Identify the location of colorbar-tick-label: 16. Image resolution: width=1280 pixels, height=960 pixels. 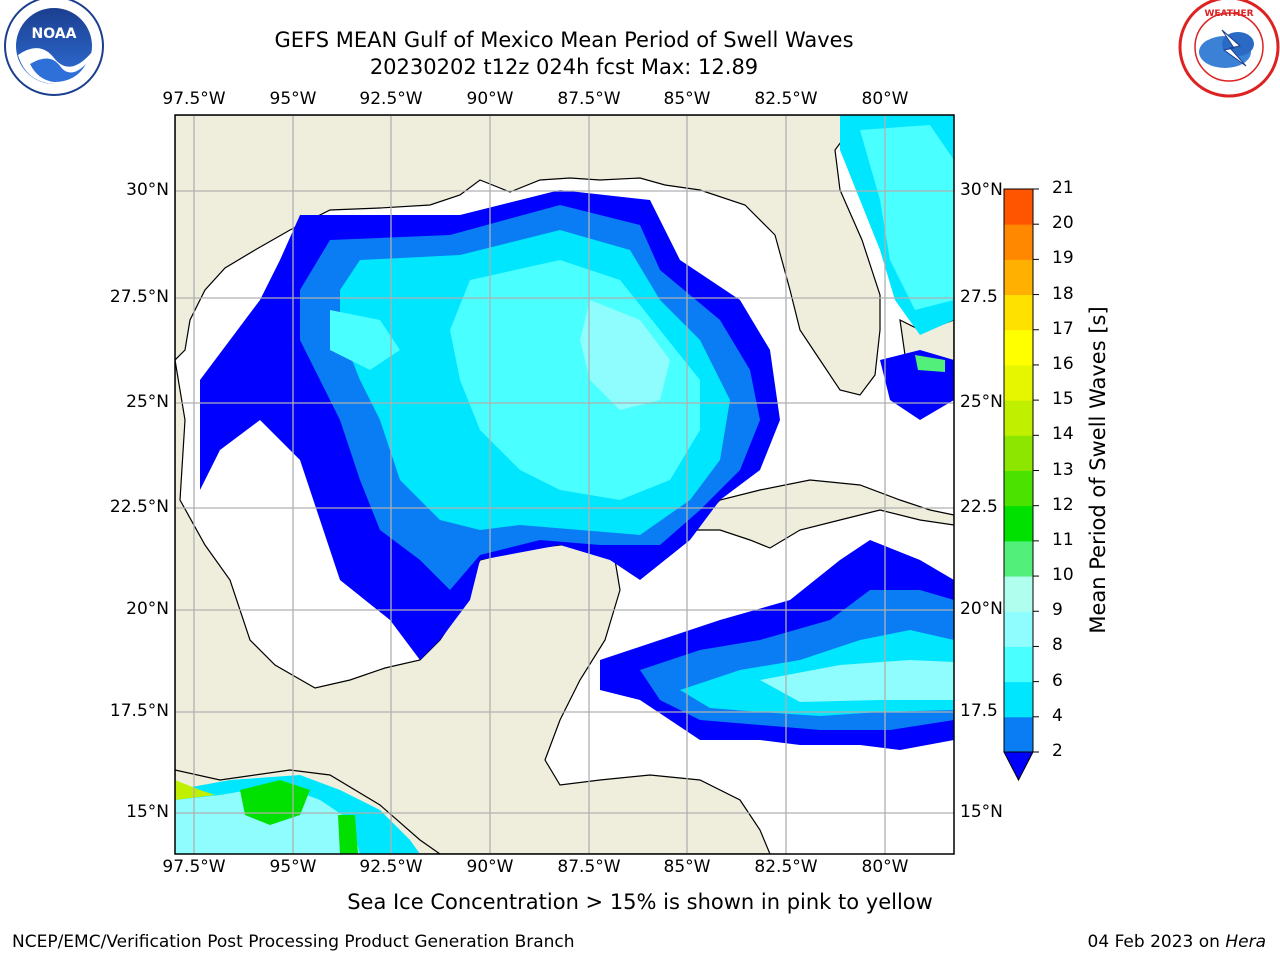
(1063, 363).